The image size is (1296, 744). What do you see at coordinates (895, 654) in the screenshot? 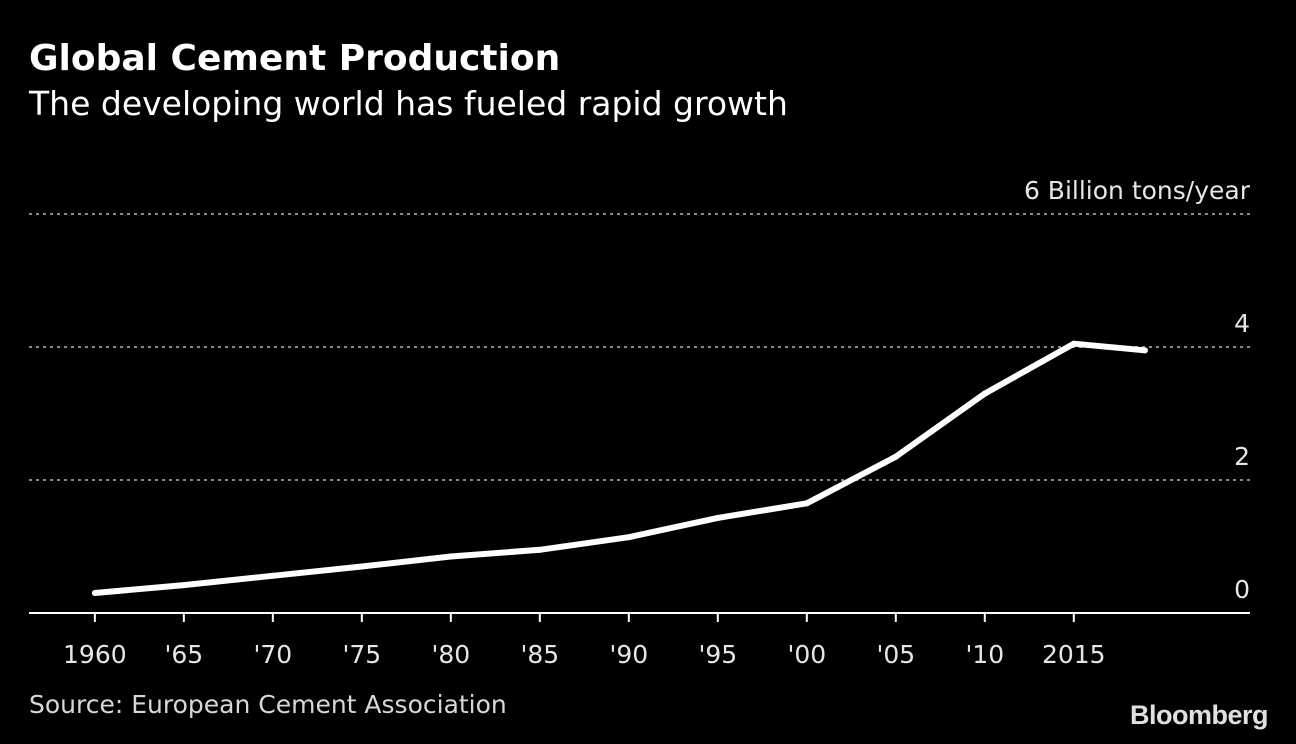
I see `x-tick-label-2005: '05` at bounding box center [895, 654].